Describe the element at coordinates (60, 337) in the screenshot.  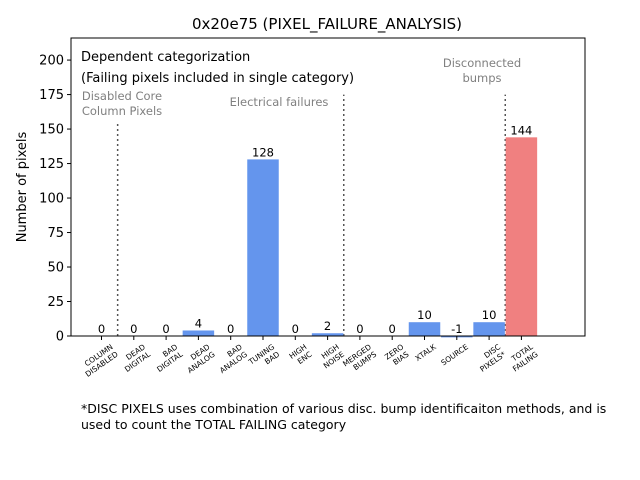
I see `y-tick-label-0: 0` at that location.